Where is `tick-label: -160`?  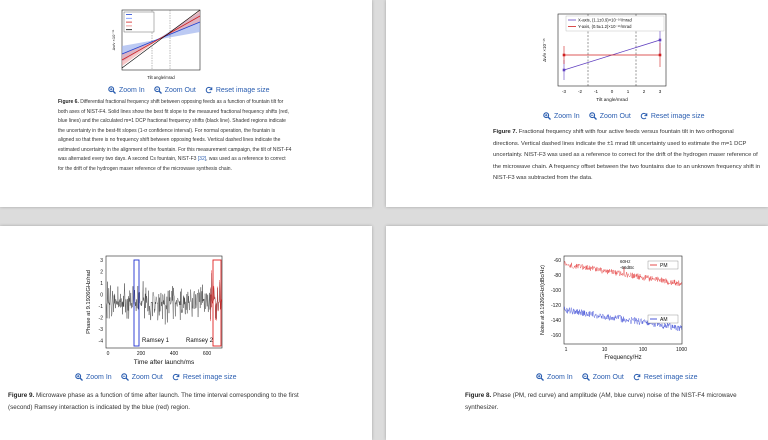
tick-label: -160 is located at coordinates (556, 336).